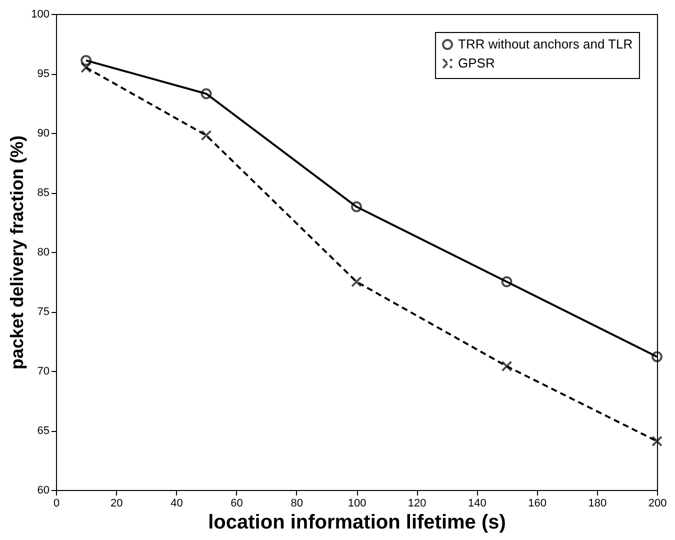 This screenshot has width=675, height=540. What do you see at coordinates (545, 44) in the screenshot?
I see `legend-label: TRR without anchors and TLR` at bounding box center [545, 44].